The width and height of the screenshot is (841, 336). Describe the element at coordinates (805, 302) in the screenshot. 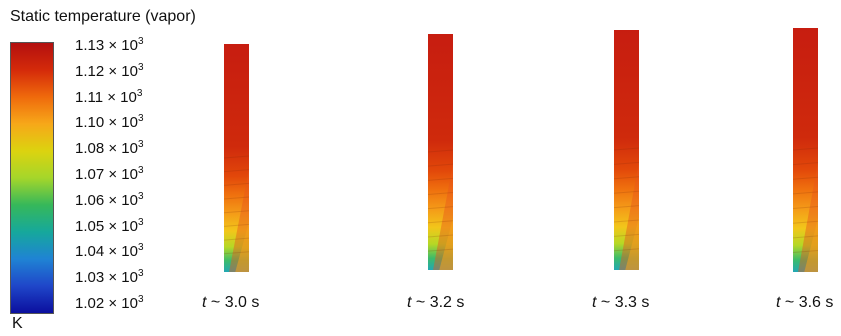

I see `time-label: t ~ 3.6 s` at that location.